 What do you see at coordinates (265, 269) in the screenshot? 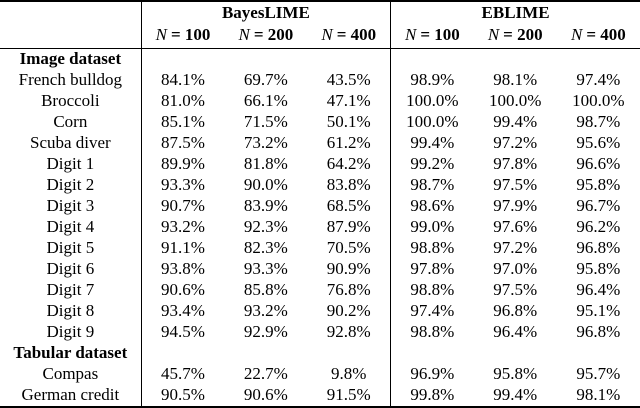
I see `cell-value: 93.3%` at bounding box center [265, 269].